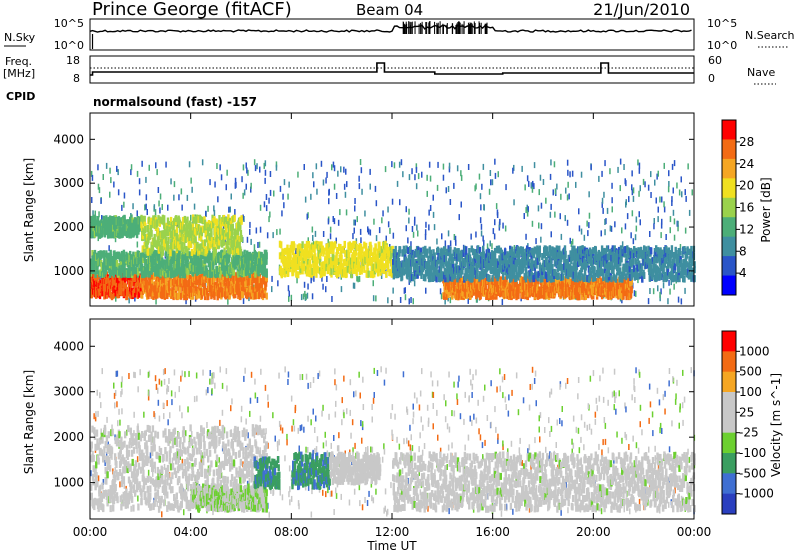 Image resolution: width=800 pixels, height=558 pixels. I want to click on noise-right-tick-bottom: 10^0, so click(722, 45).